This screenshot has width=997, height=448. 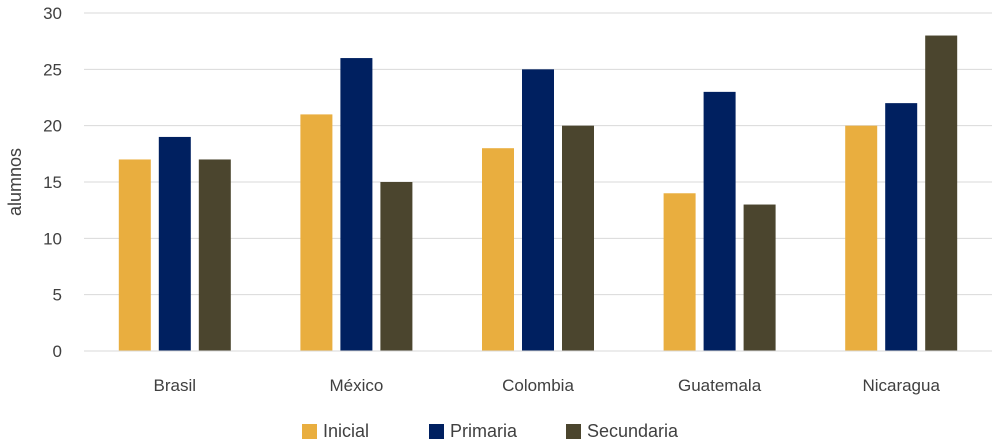 I want to click on x-tick-label: Guatemala, so click(x=720, y=385).